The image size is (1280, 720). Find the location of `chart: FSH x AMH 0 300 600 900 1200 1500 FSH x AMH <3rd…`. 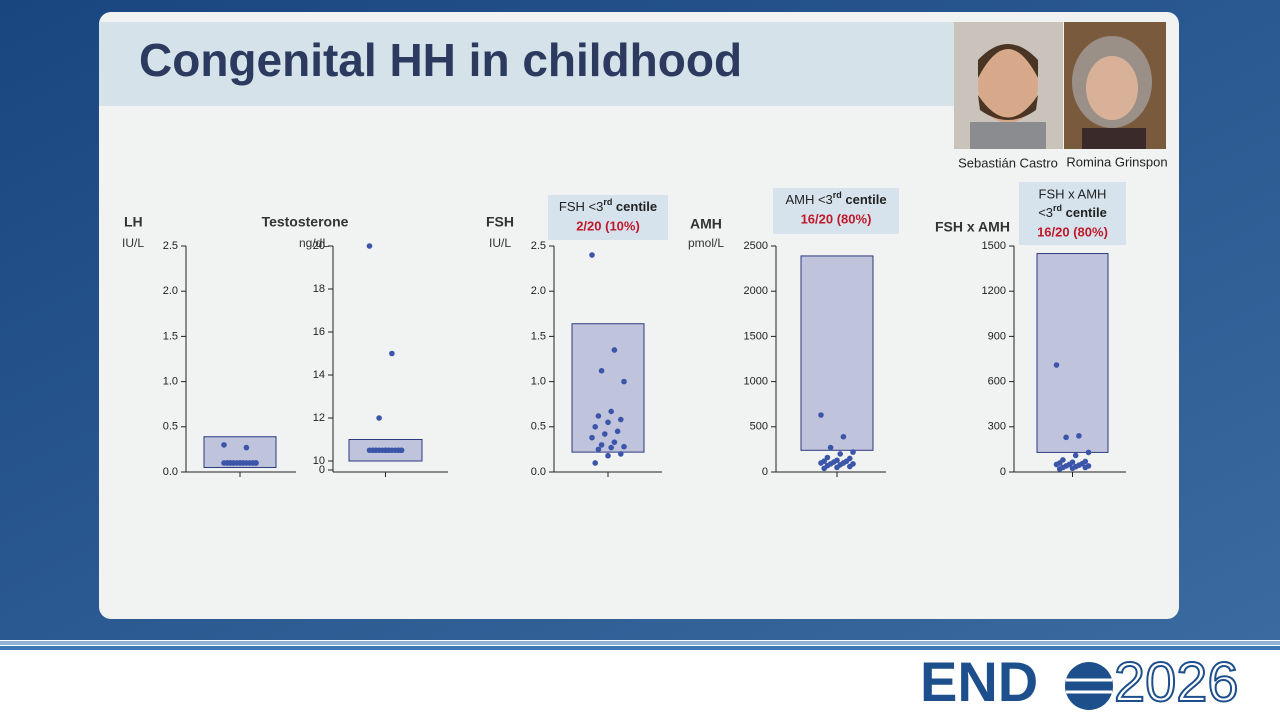

chart: FSH x AMH 0 300 600 900 1200 1500 FSH x AMH <3rd… is located at coordinates (1030, 330).